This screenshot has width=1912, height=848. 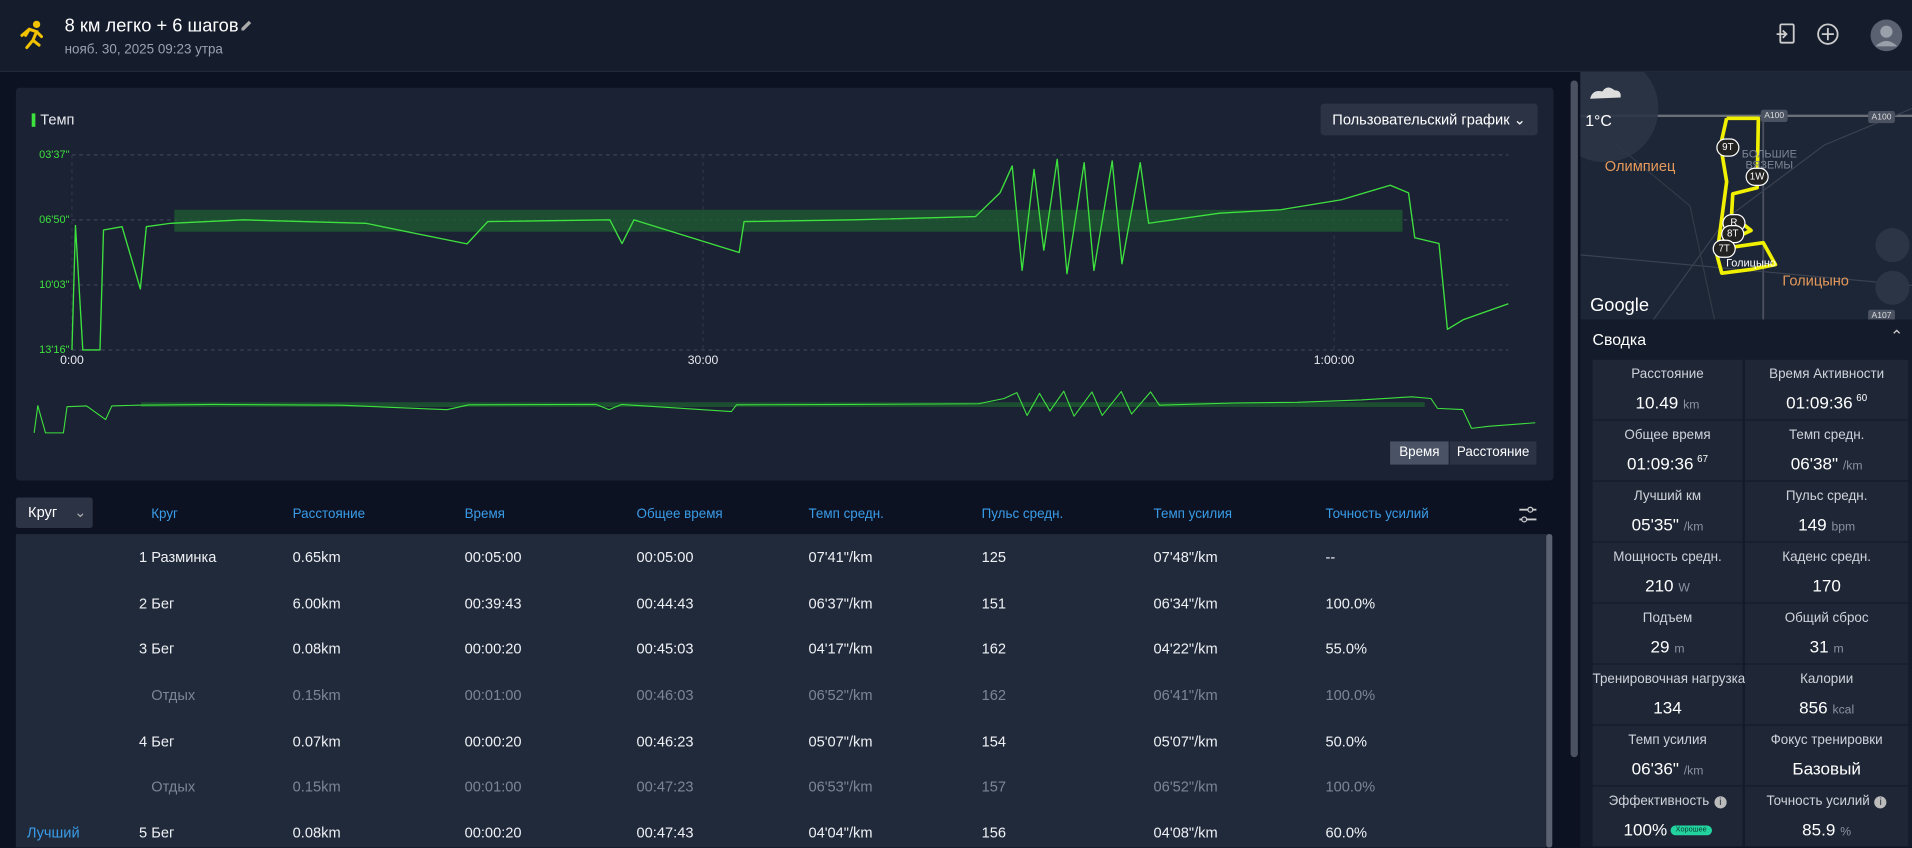 I want to click on summary-value: 01:09:36 60, so click(x=1826, y=403).